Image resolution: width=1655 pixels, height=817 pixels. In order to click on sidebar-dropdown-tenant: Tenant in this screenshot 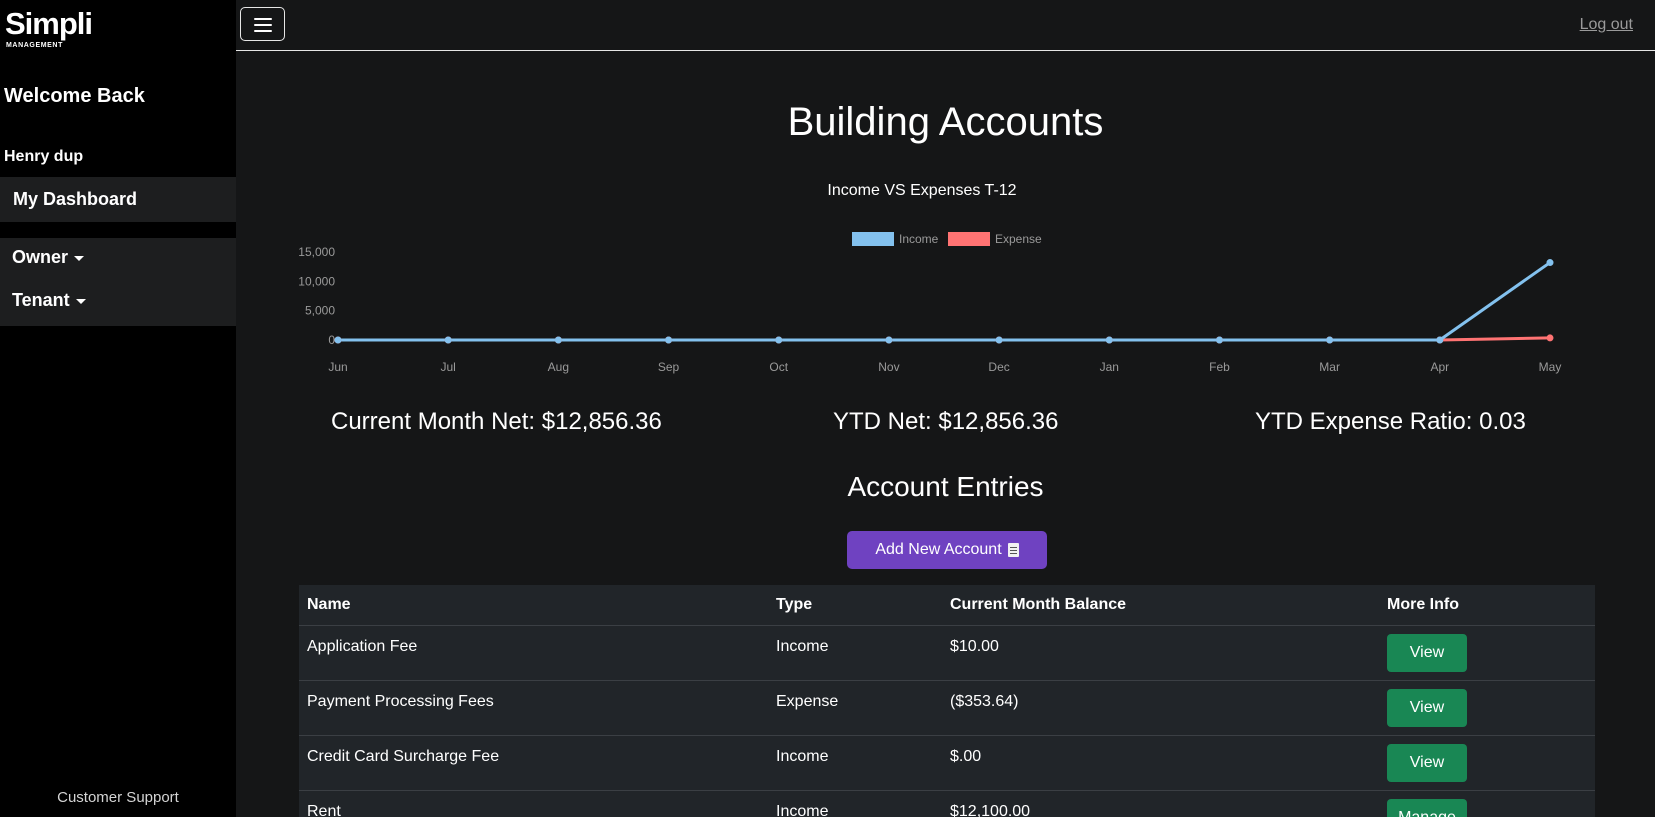, I will do `click(49, 300)`.